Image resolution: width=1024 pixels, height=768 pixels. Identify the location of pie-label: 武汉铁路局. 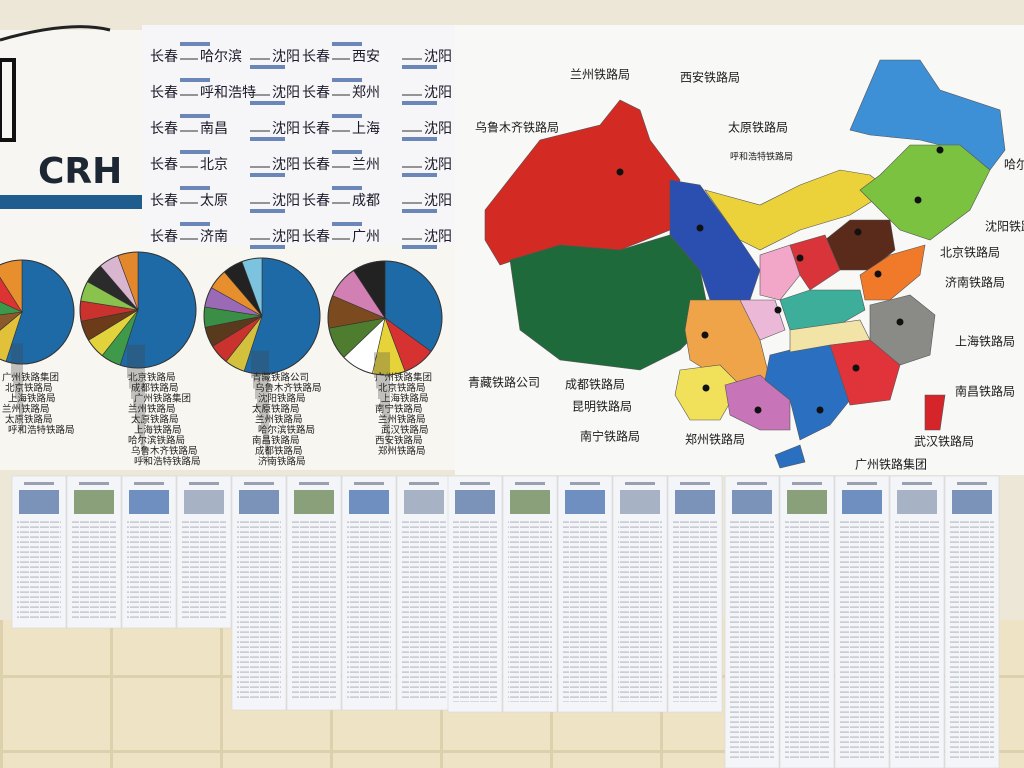
(405, 430).